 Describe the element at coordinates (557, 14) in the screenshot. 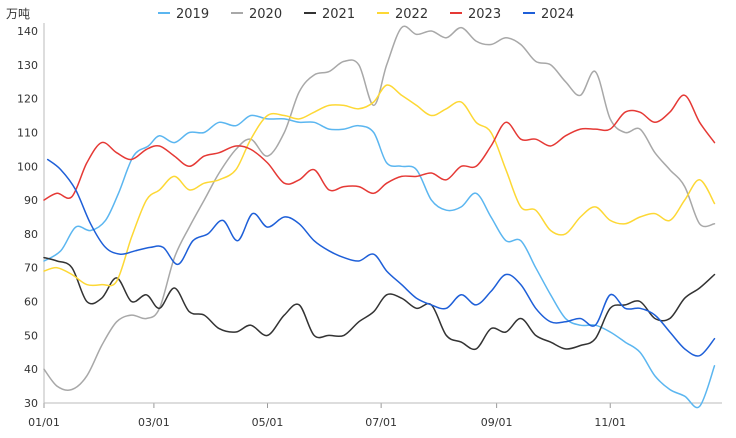

I see `legend-label: 2024` at that location.